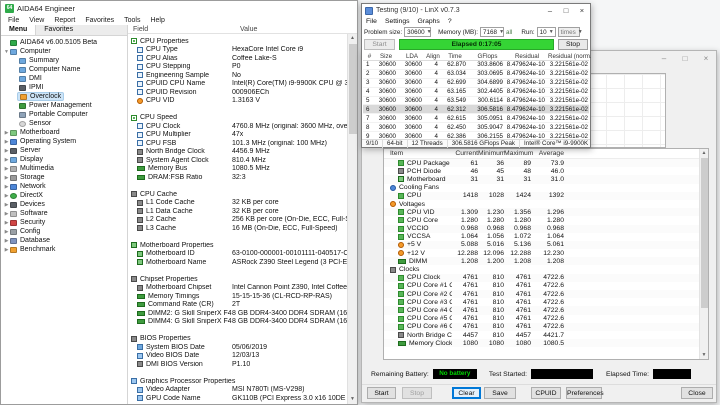  I want to click on field-row-cpu-multiplier: CPU Multiplier 47x, so click(237, 135).